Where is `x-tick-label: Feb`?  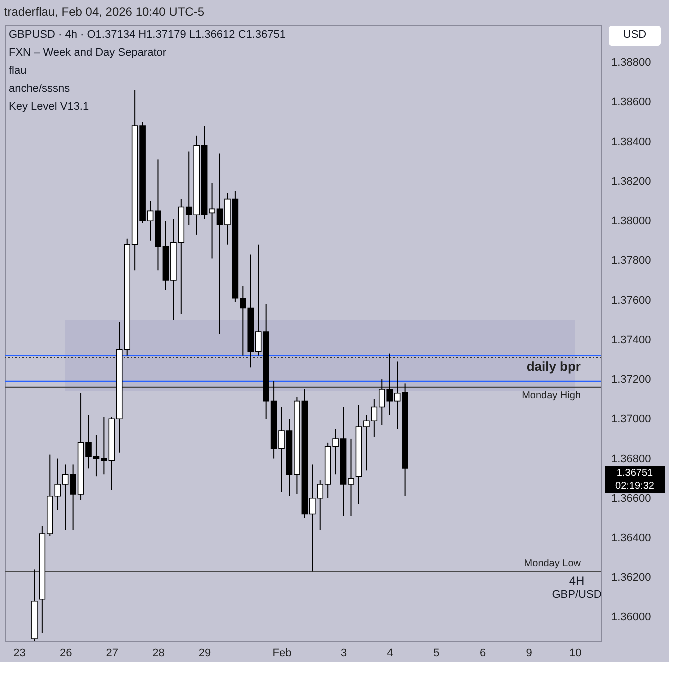 x-tick-label: Feb is located at coordinates (282, 654).